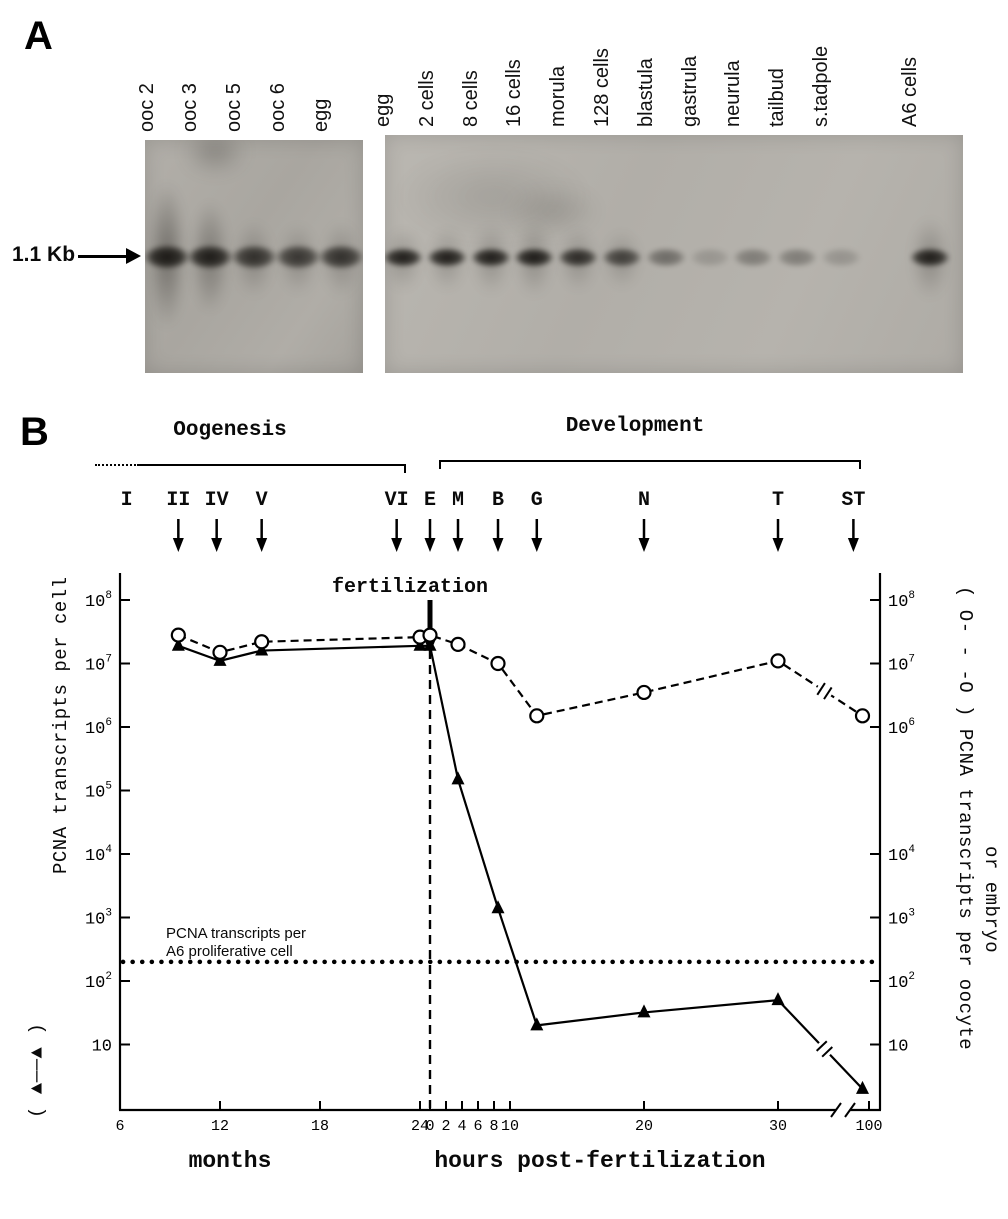 The height and width of the screenshot is (1219, 1008). What do you see at coordinates (498, 500) in the screenshot?
I see `stage-label-b: B` at bounding box center [498, 500].